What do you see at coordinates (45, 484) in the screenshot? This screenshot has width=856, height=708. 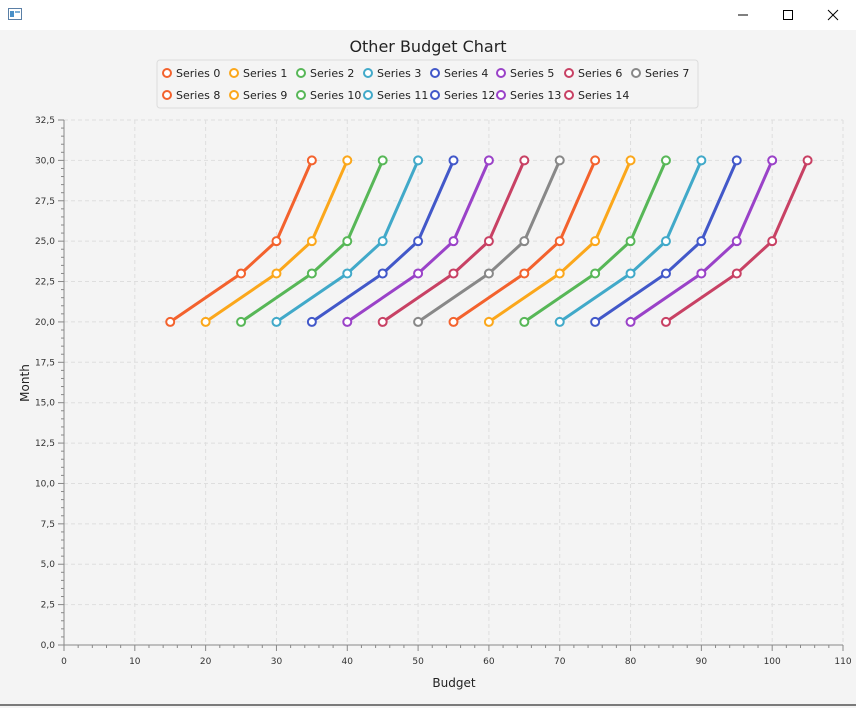 I see `y-tick-label: 10,0` at bounding box center [45, 484].